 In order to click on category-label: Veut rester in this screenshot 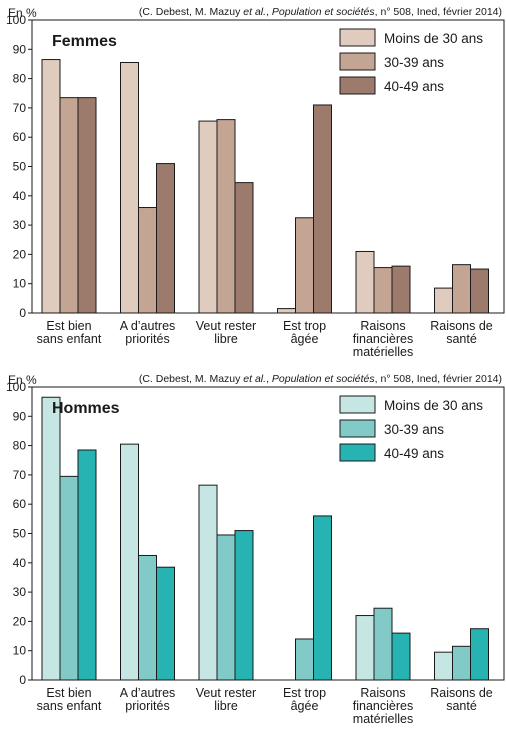, I will do `click(226, 326)`.